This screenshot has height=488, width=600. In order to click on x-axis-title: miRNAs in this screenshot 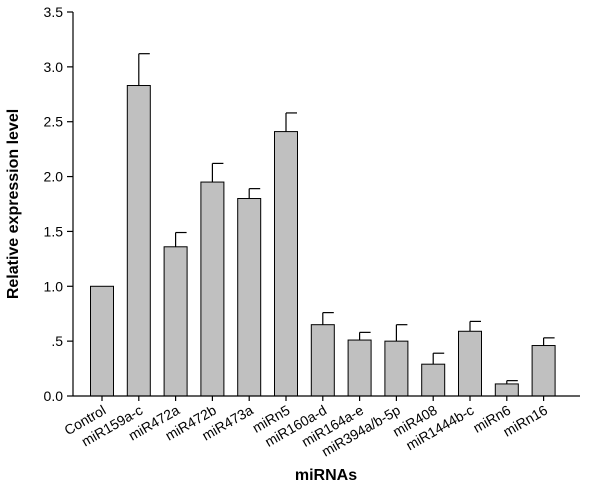, I will do `click(326, 475)`.